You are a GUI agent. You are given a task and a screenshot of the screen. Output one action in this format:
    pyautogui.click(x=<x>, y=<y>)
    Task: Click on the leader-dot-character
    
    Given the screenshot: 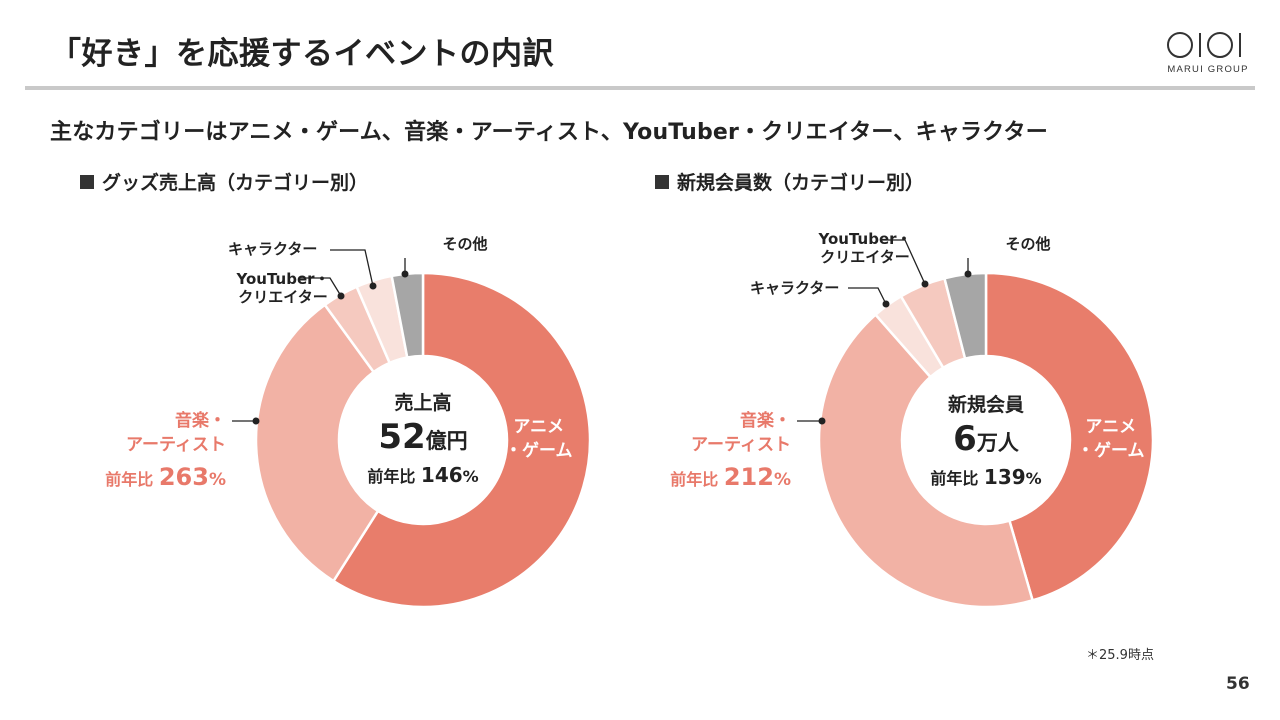 What is the action you would take?
    pyautogui.click(x=373, y=286)
    